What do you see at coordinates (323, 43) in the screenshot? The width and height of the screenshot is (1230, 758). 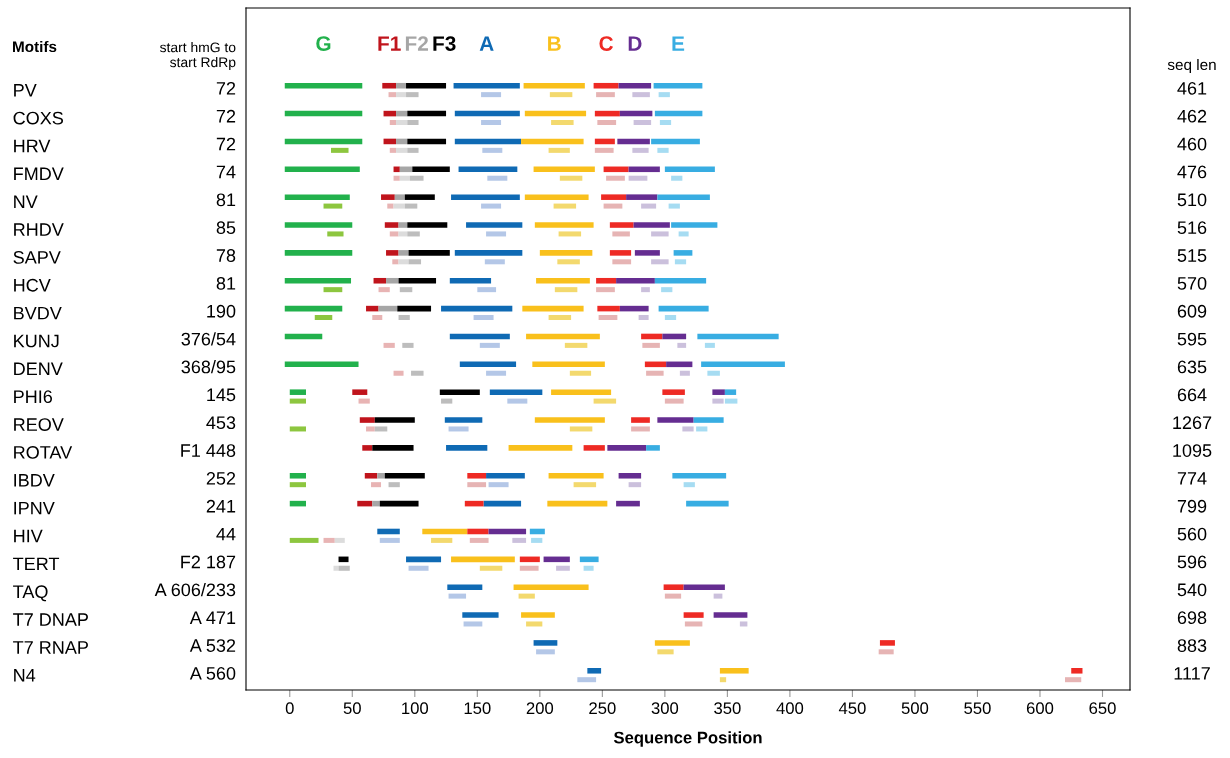 I see `series-label: G` at bounding box center [323, 43].